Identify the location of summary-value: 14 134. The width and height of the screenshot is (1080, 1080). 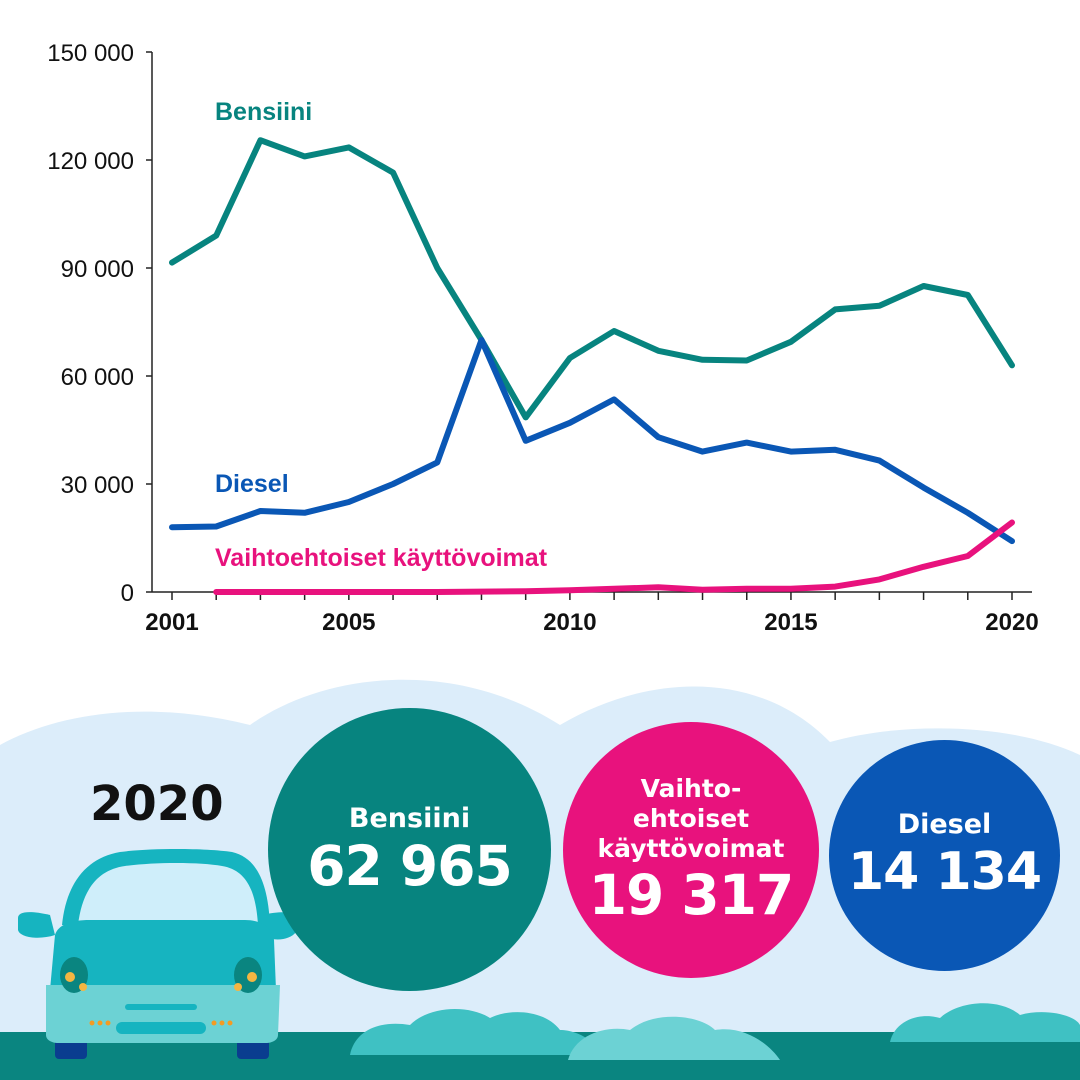
(944, 871).